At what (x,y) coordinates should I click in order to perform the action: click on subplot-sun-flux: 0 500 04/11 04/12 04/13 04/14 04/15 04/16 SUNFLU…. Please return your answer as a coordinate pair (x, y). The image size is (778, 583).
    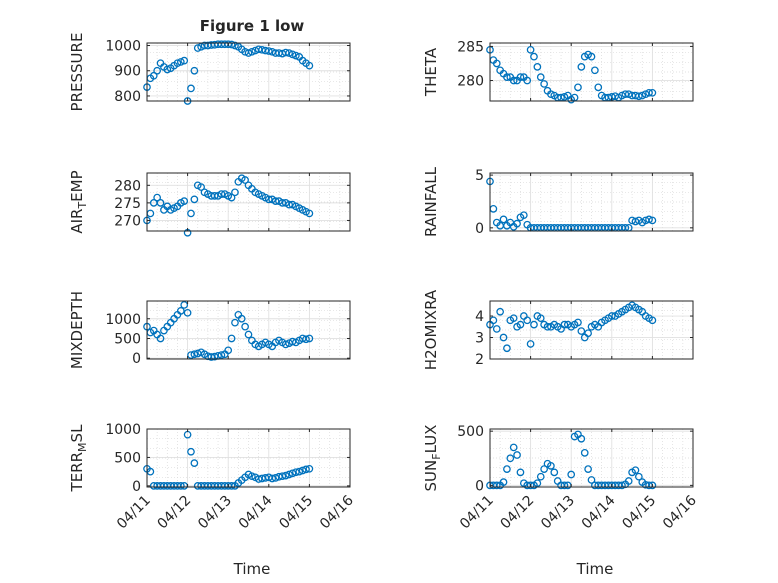
    Looking at the image, I should click on (561, 478).